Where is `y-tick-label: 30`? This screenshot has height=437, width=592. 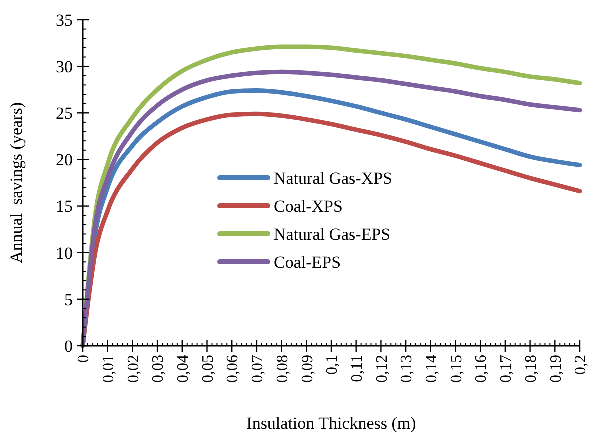 y-tick-label: 30 is located at coordinates (64, 67).